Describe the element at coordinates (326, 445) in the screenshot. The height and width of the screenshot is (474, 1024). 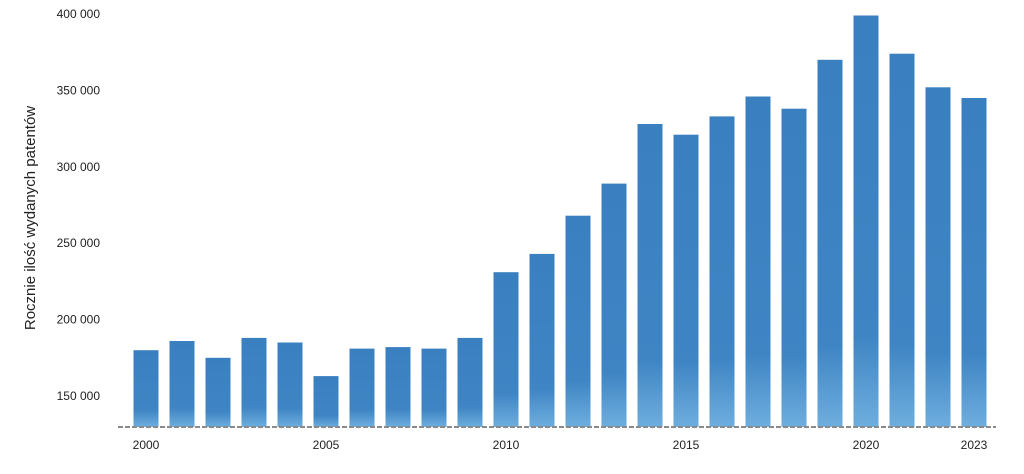
I see `x-tick-label: 2005` at that location.